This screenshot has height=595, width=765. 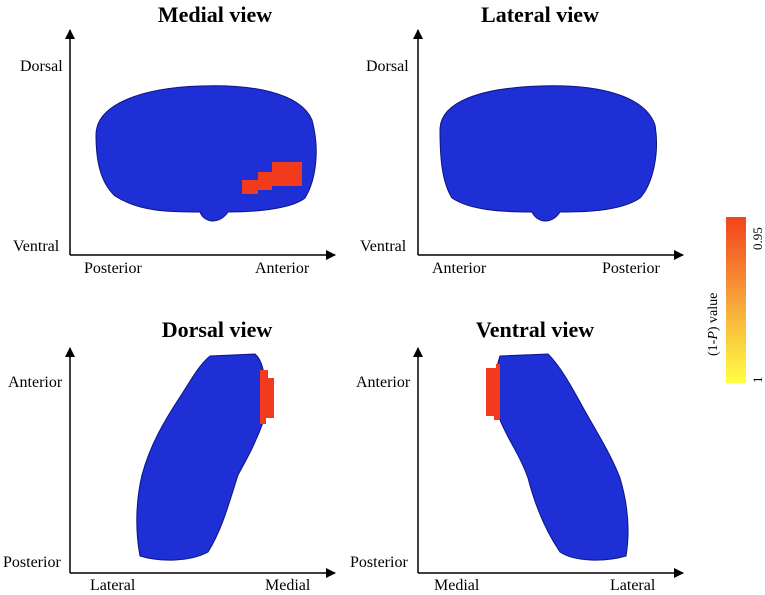 I want to click on panel-title-dorsal: Dorsal view, so click(x=217, y=329).